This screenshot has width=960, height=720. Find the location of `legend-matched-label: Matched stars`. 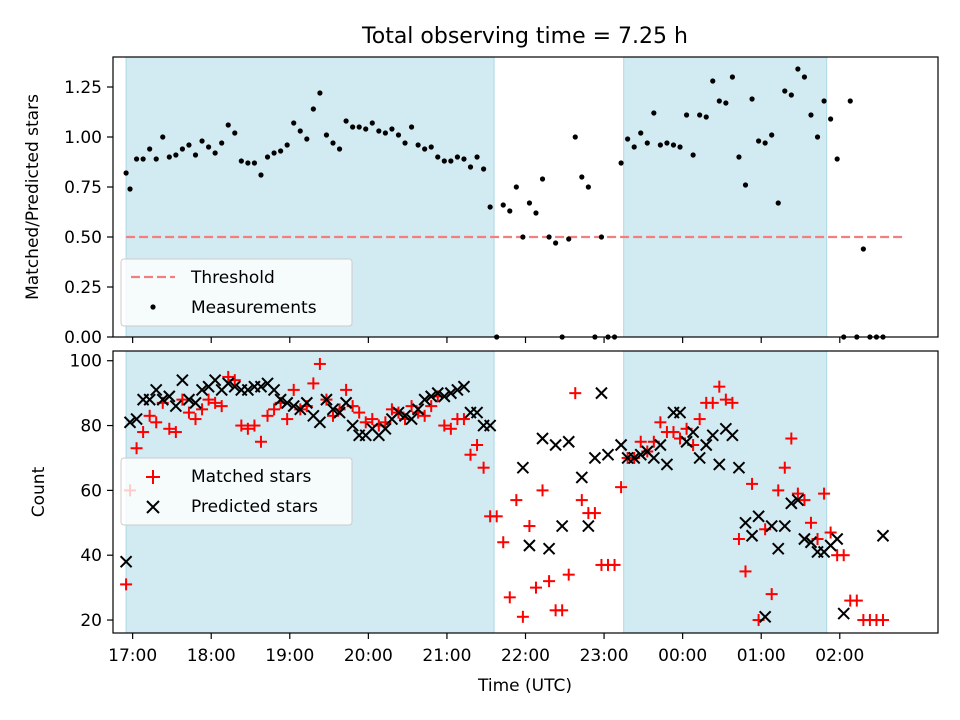

legend-matched-label: Matched stars is located at coordinates (251, 477).